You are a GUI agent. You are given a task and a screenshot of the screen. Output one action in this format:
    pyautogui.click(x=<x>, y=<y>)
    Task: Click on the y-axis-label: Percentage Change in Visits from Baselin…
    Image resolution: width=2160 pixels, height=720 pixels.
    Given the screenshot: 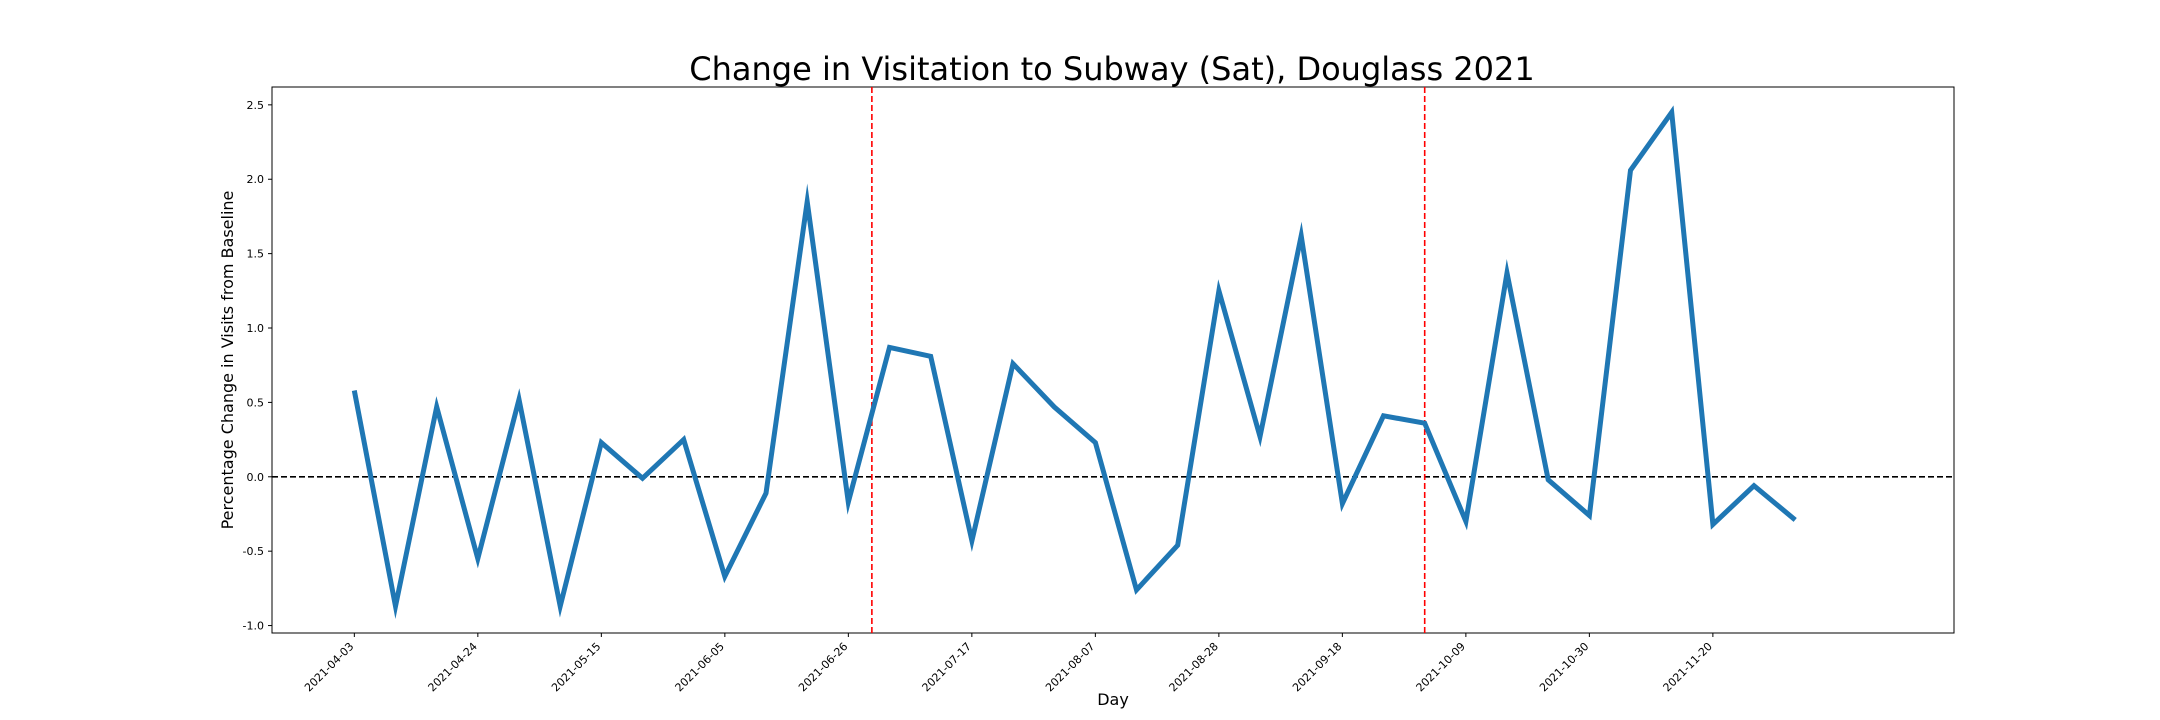 What is the action you would take?
    pyautogui.click(x=227, y=360)
    